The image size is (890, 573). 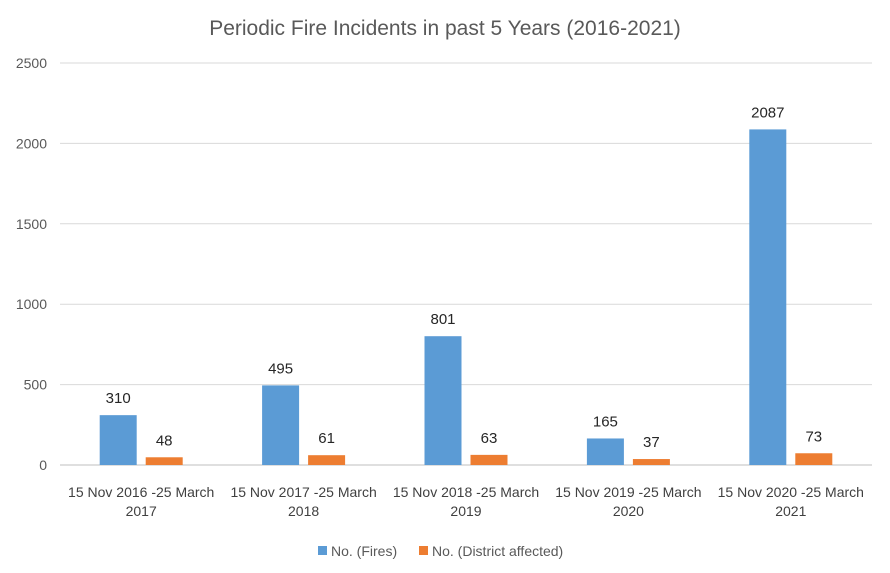 I want to click on x-tick-label: 15 Nov 2020 -25 March 2021, so click(x=791, y=501).